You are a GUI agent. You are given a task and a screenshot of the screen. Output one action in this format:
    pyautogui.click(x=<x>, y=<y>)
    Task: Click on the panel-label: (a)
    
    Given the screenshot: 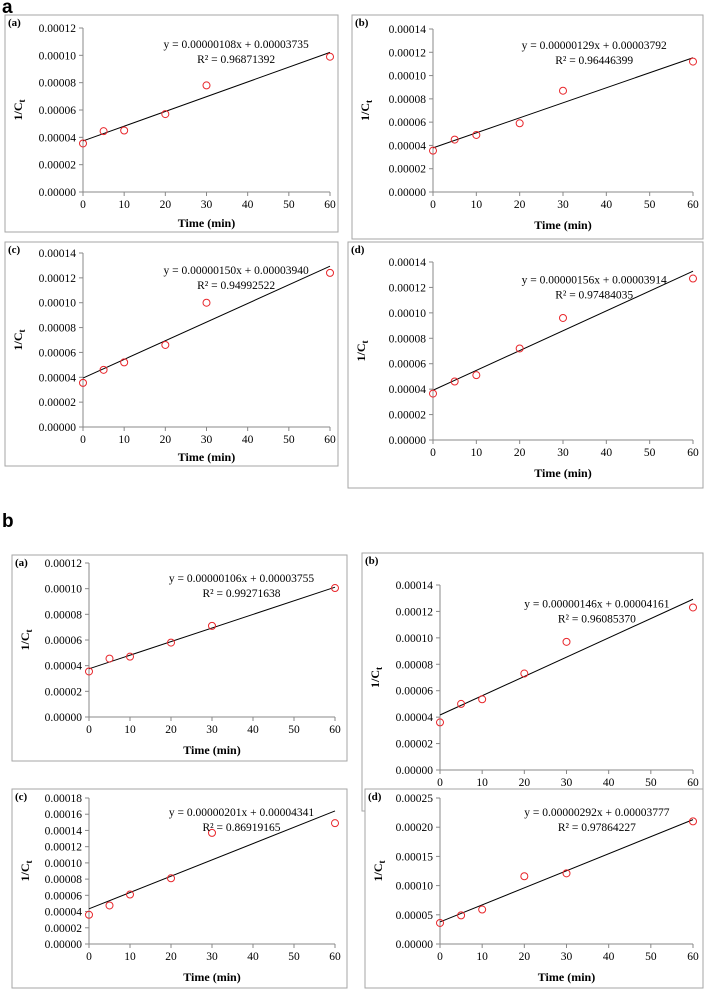 What is the action you would take?
    pyautogui.click(x=14, y=23)
    